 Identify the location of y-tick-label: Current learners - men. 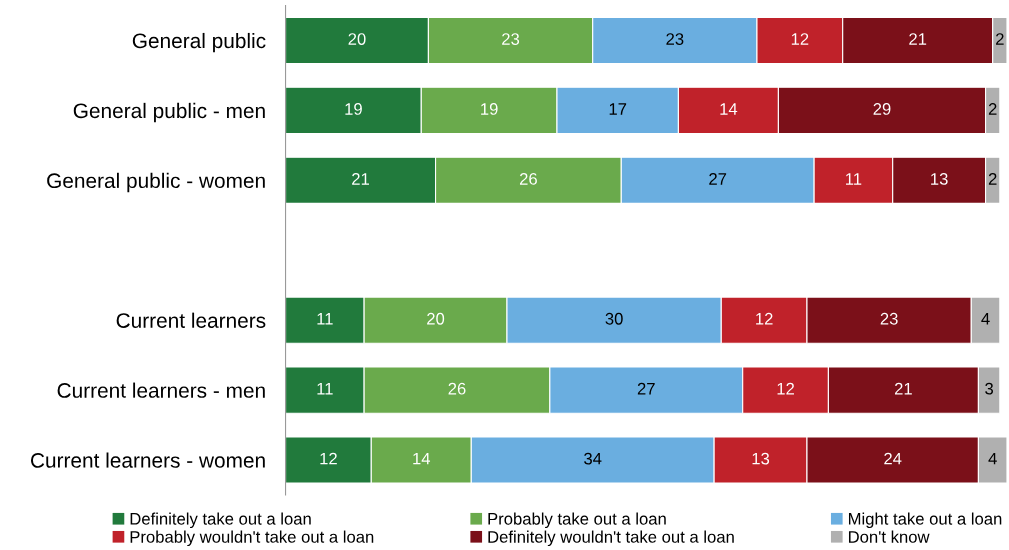
(161, 390).